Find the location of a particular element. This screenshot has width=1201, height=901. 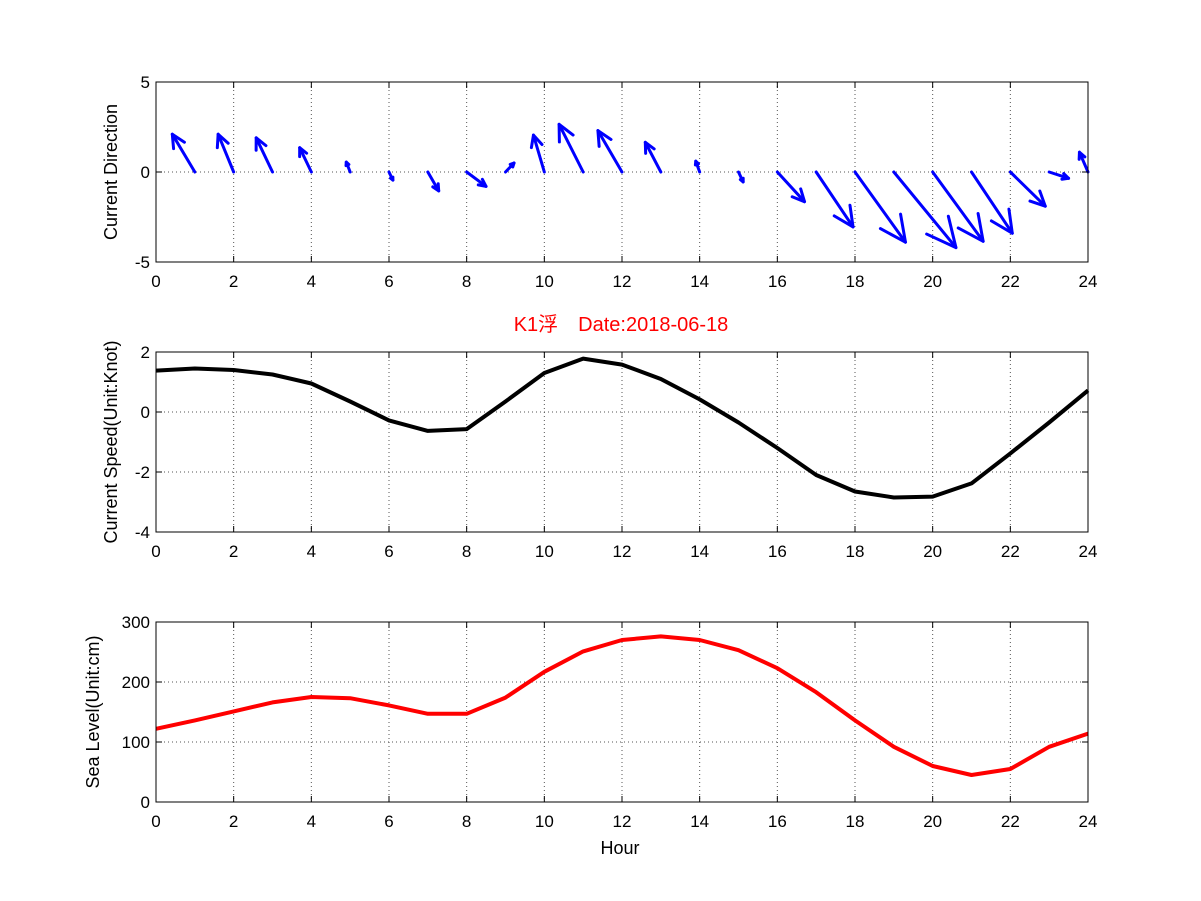

x-tick-label: 24 is located at coordinates (1088, 821).